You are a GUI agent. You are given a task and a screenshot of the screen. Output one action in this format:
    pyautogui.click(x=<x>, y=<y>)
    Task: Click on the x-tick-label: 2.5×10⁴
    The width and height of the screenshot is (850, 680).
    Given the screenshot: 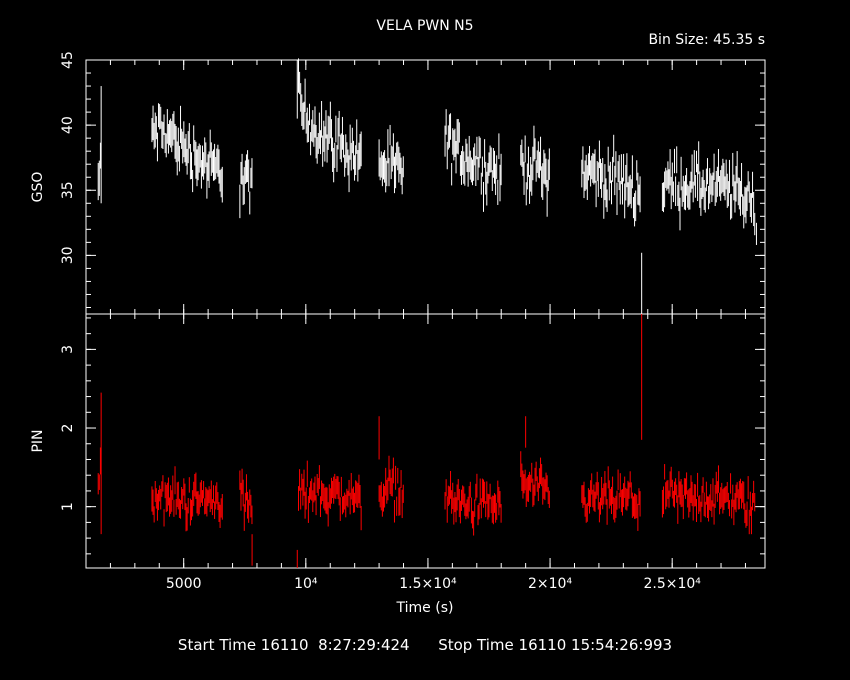 What is the action you would take?
    pyautogui.click(x=672, y=584)
    